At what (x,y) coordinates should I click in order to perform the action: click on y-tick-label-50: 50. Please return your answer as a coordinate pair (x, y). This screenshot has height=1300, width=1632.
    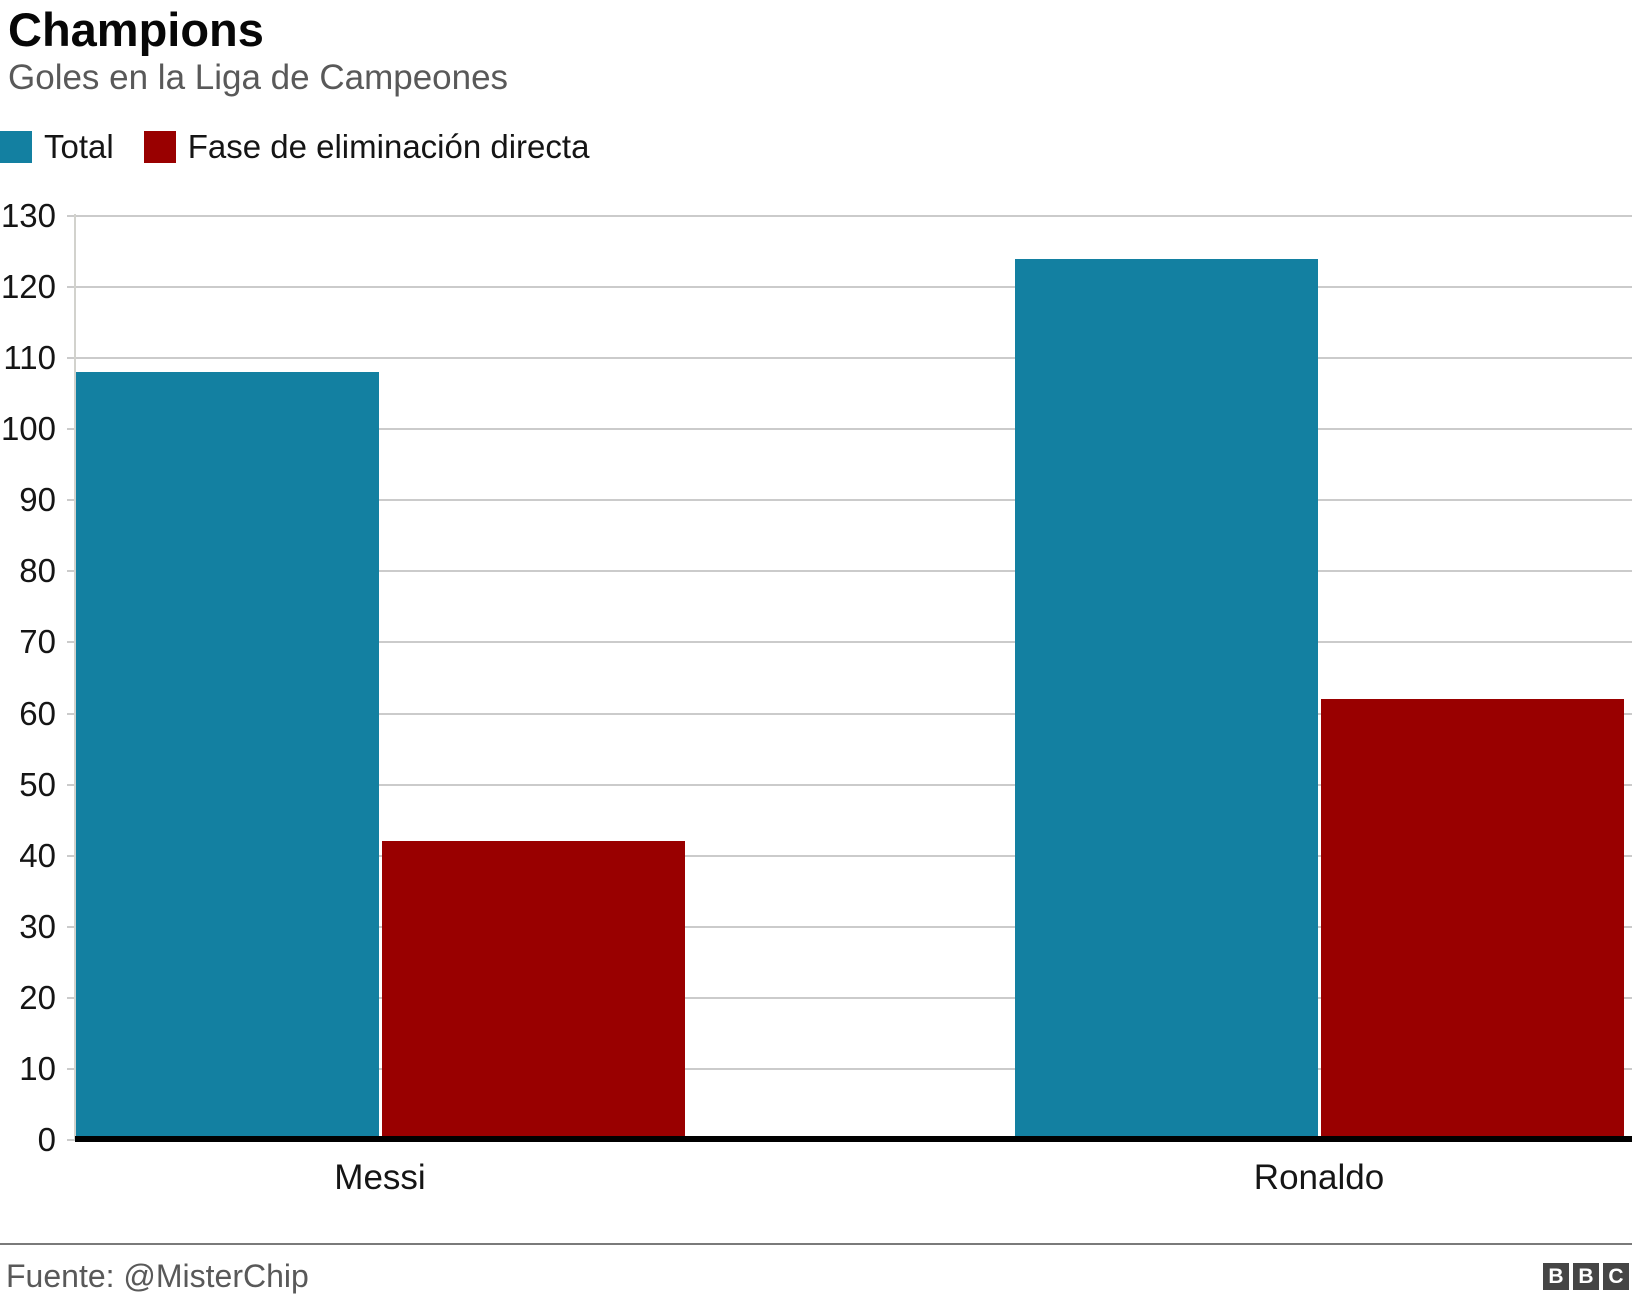
    Looking at the image, I should click on (37, 784).